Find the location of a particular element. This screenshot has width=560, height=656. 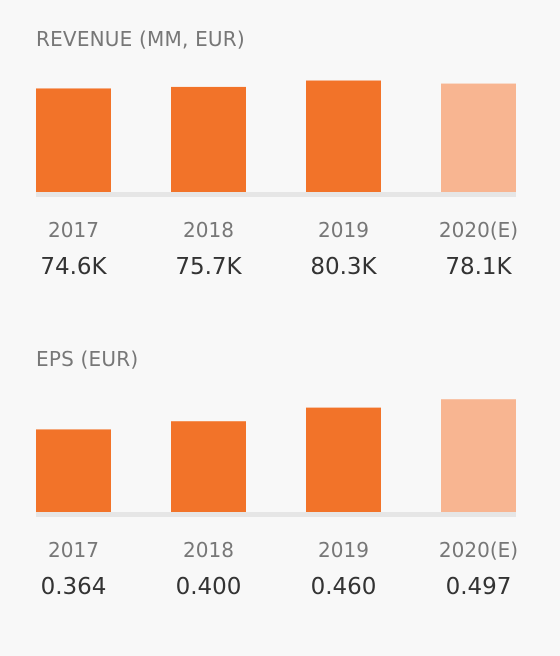

eps-category-label: 2020(E) is located at coordinates (478, 550).